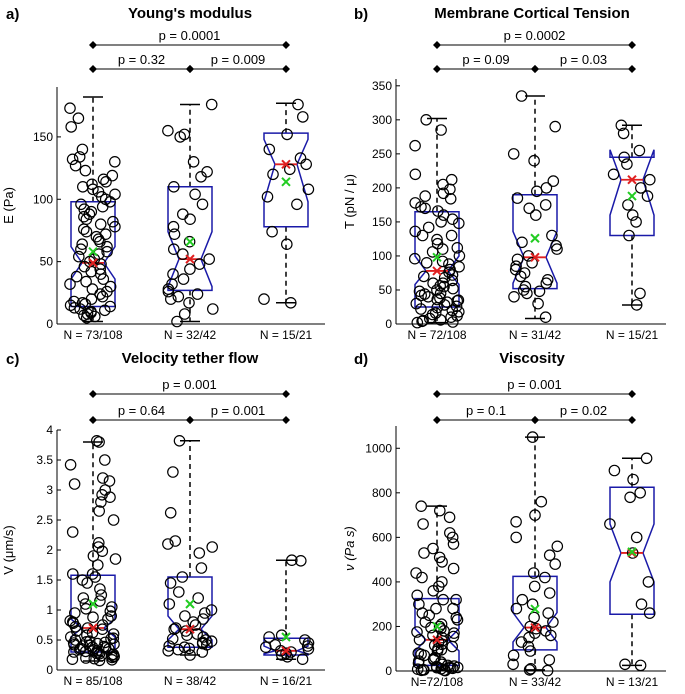 The image size is (685, 694). I want to click on p-value-label: p = 0.1, so click(486, 410).